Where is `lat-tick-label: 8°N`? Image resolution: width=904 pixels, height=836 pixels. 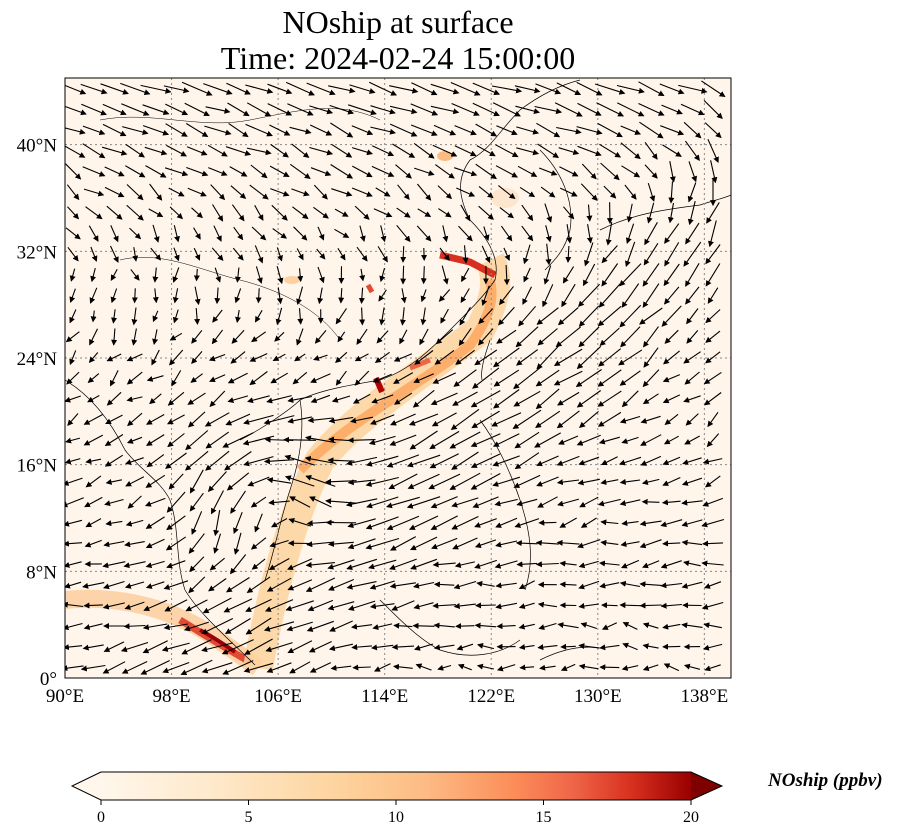
lat-tick-label: 8°N is located at coordinates (41, 572).